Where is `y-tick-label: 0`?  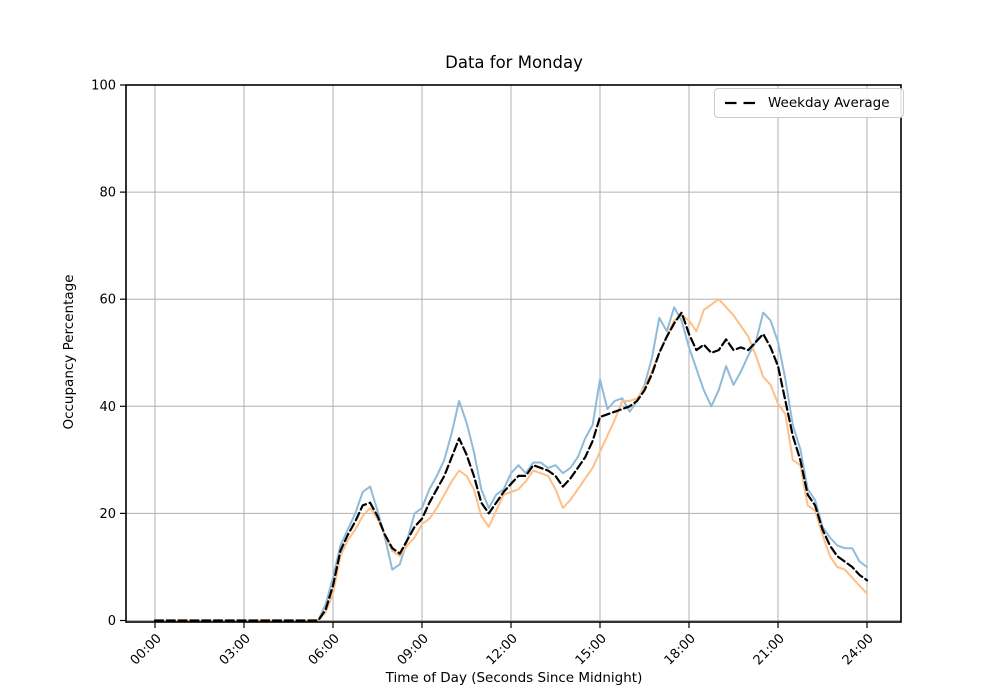
y-tick-label: 0 is located at coordinates (112, 621).